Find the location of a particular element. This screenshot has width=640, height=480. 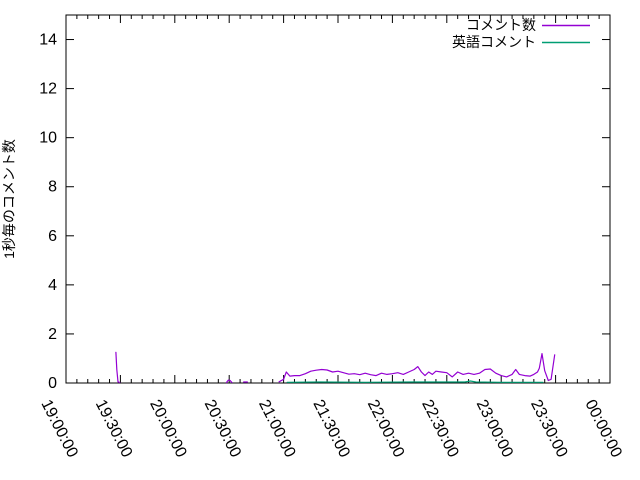

x-tick-label: 20:30:00 is located at coordinates (222, 428).